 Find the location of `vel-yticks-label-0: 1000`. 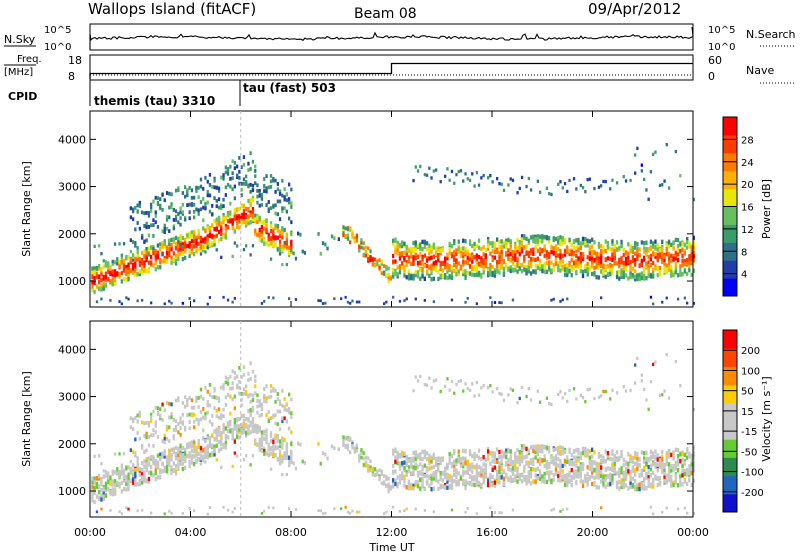

vel-yticks-label-0: 1000 is located at coordinates (72, 491).